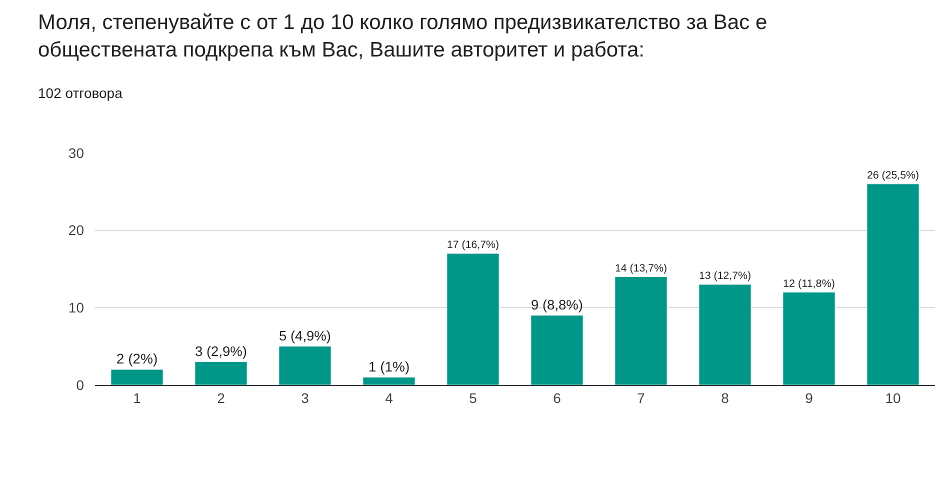 The height and width of the screenshot is (482, 950). What do you see at coordinates (221, 398) in the screenshot?
I see `x-tick-label: 2` at bounding box center [221, 398].